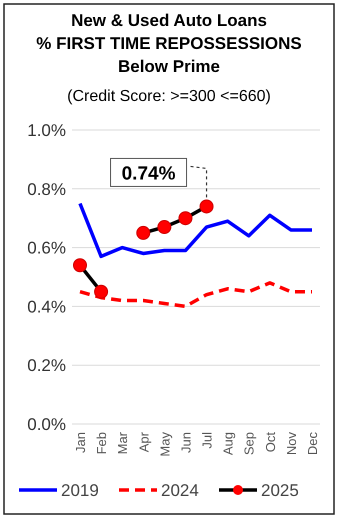 The width and height of the screenshot is (338, 518). What do you see at coordinates (46, 130) in the screenshot?
I see `y-tick-label: 1.0%` at bounding box center [46, 130].